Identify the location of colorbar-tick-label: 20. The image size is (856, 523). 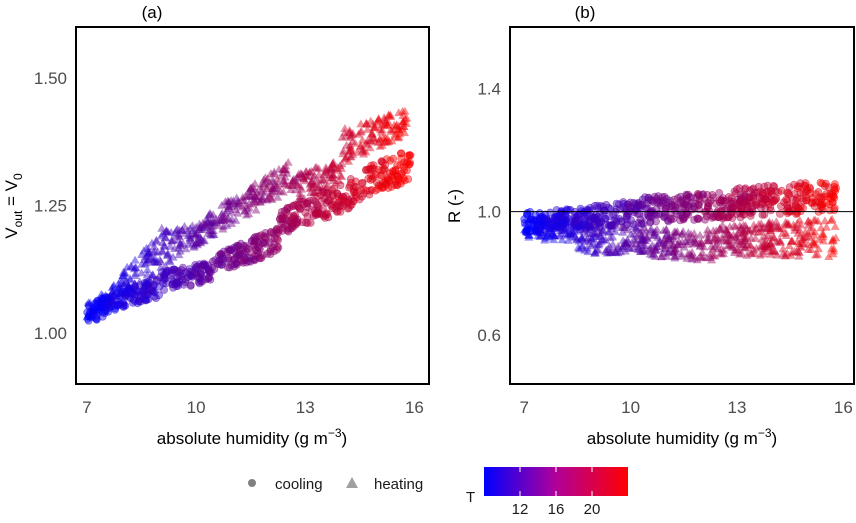
(592, 509).